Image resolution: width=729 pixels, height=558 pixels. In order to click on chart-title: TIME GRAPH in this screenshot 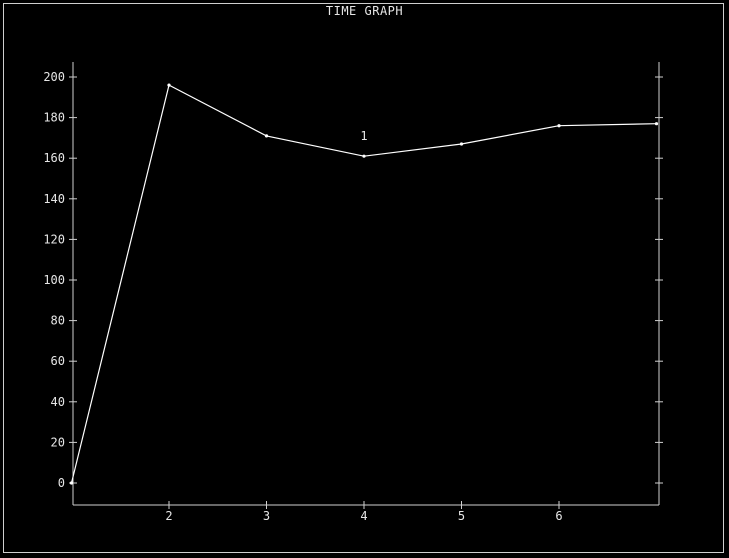, I will do `click(364, 11)`.